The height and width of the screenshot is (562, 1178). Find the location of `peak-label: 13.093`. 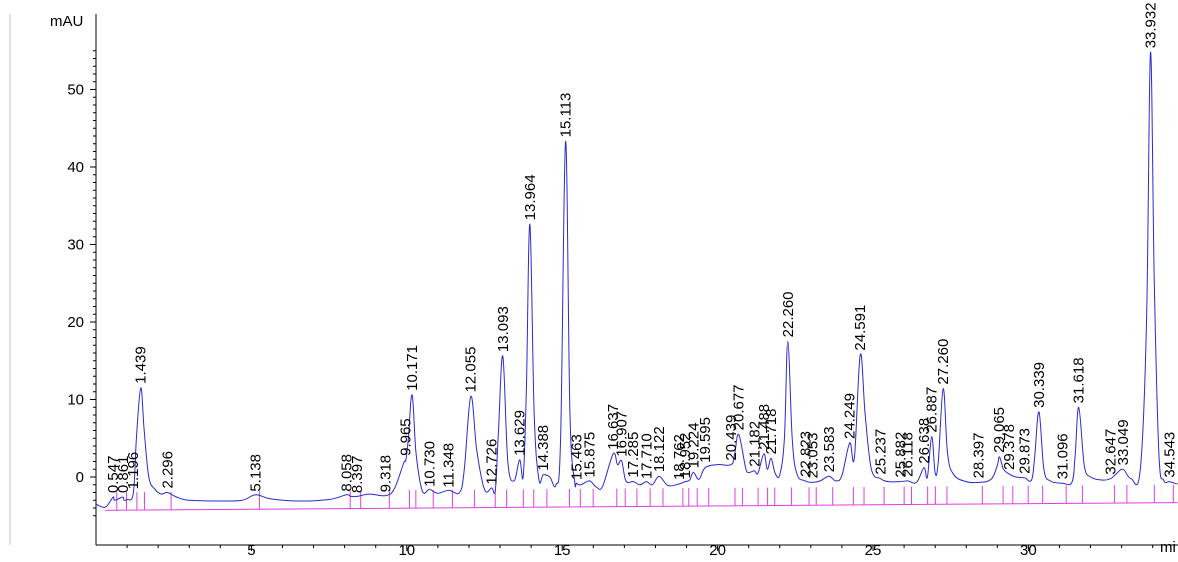

peak-label: 13.093 is located at coordinates (503, 329).